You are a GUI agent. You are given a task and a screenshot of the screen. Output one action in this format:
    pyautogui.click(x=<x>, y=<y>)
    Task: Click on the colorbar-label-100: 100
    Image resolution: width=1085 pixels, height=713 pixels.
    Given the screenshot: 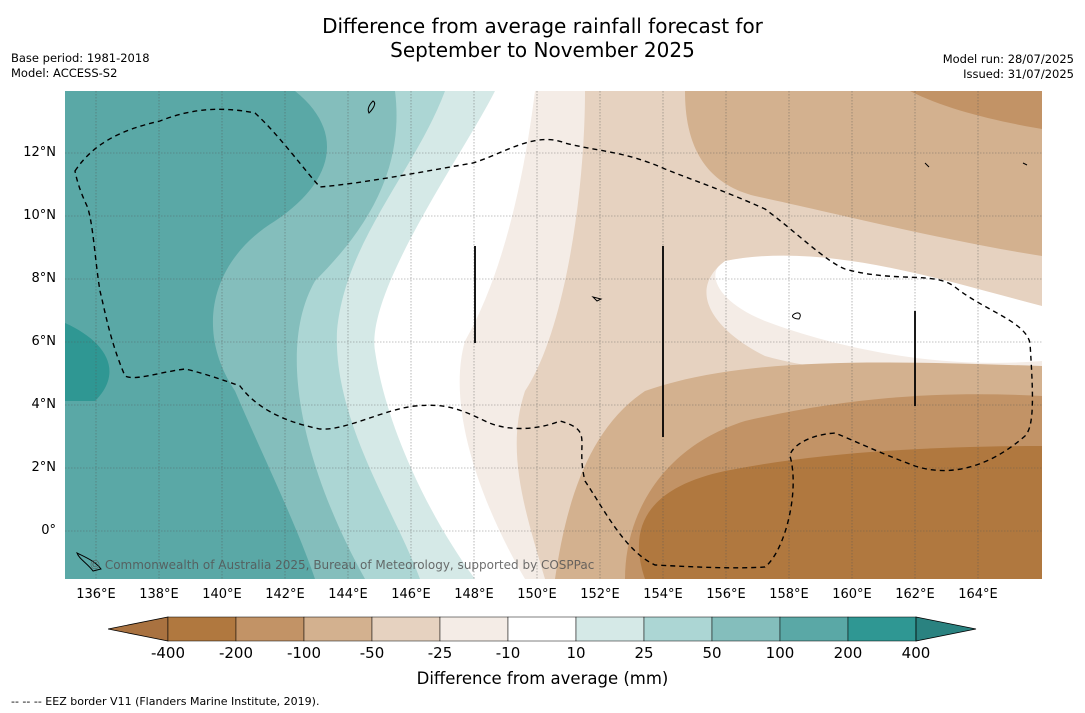 What is the action you would take?
    pyautogui.click(x=780, y=653)
    